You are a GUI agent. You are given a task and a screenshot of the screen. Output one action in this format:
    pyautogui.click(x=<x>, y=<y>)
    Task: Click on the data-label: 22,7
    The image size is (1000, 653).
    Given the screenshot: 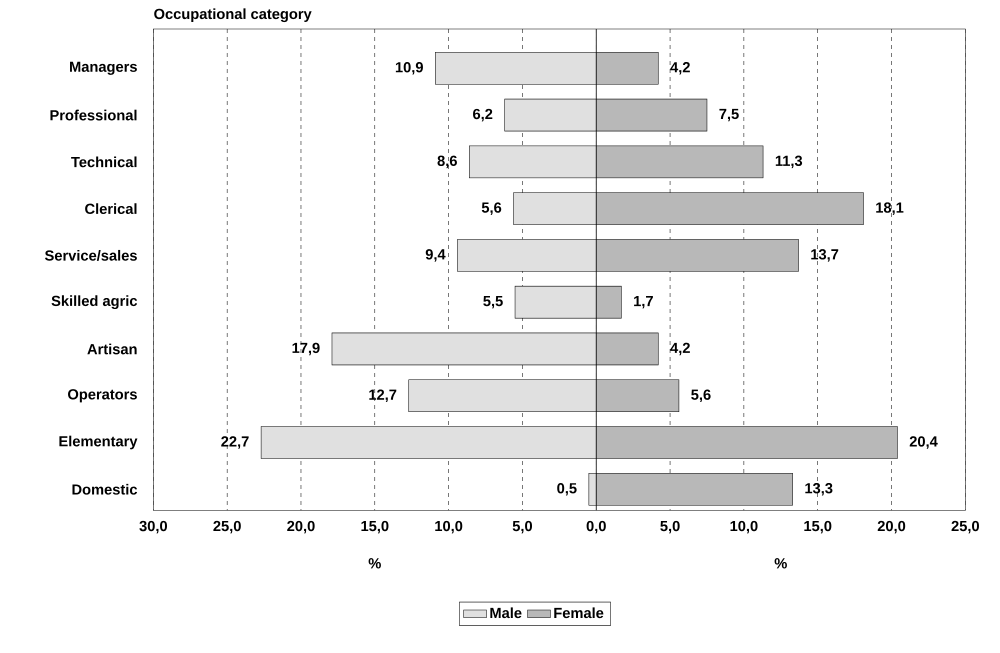 What is the action you would take?
    pyautogui.click(x=235, y=442)
    